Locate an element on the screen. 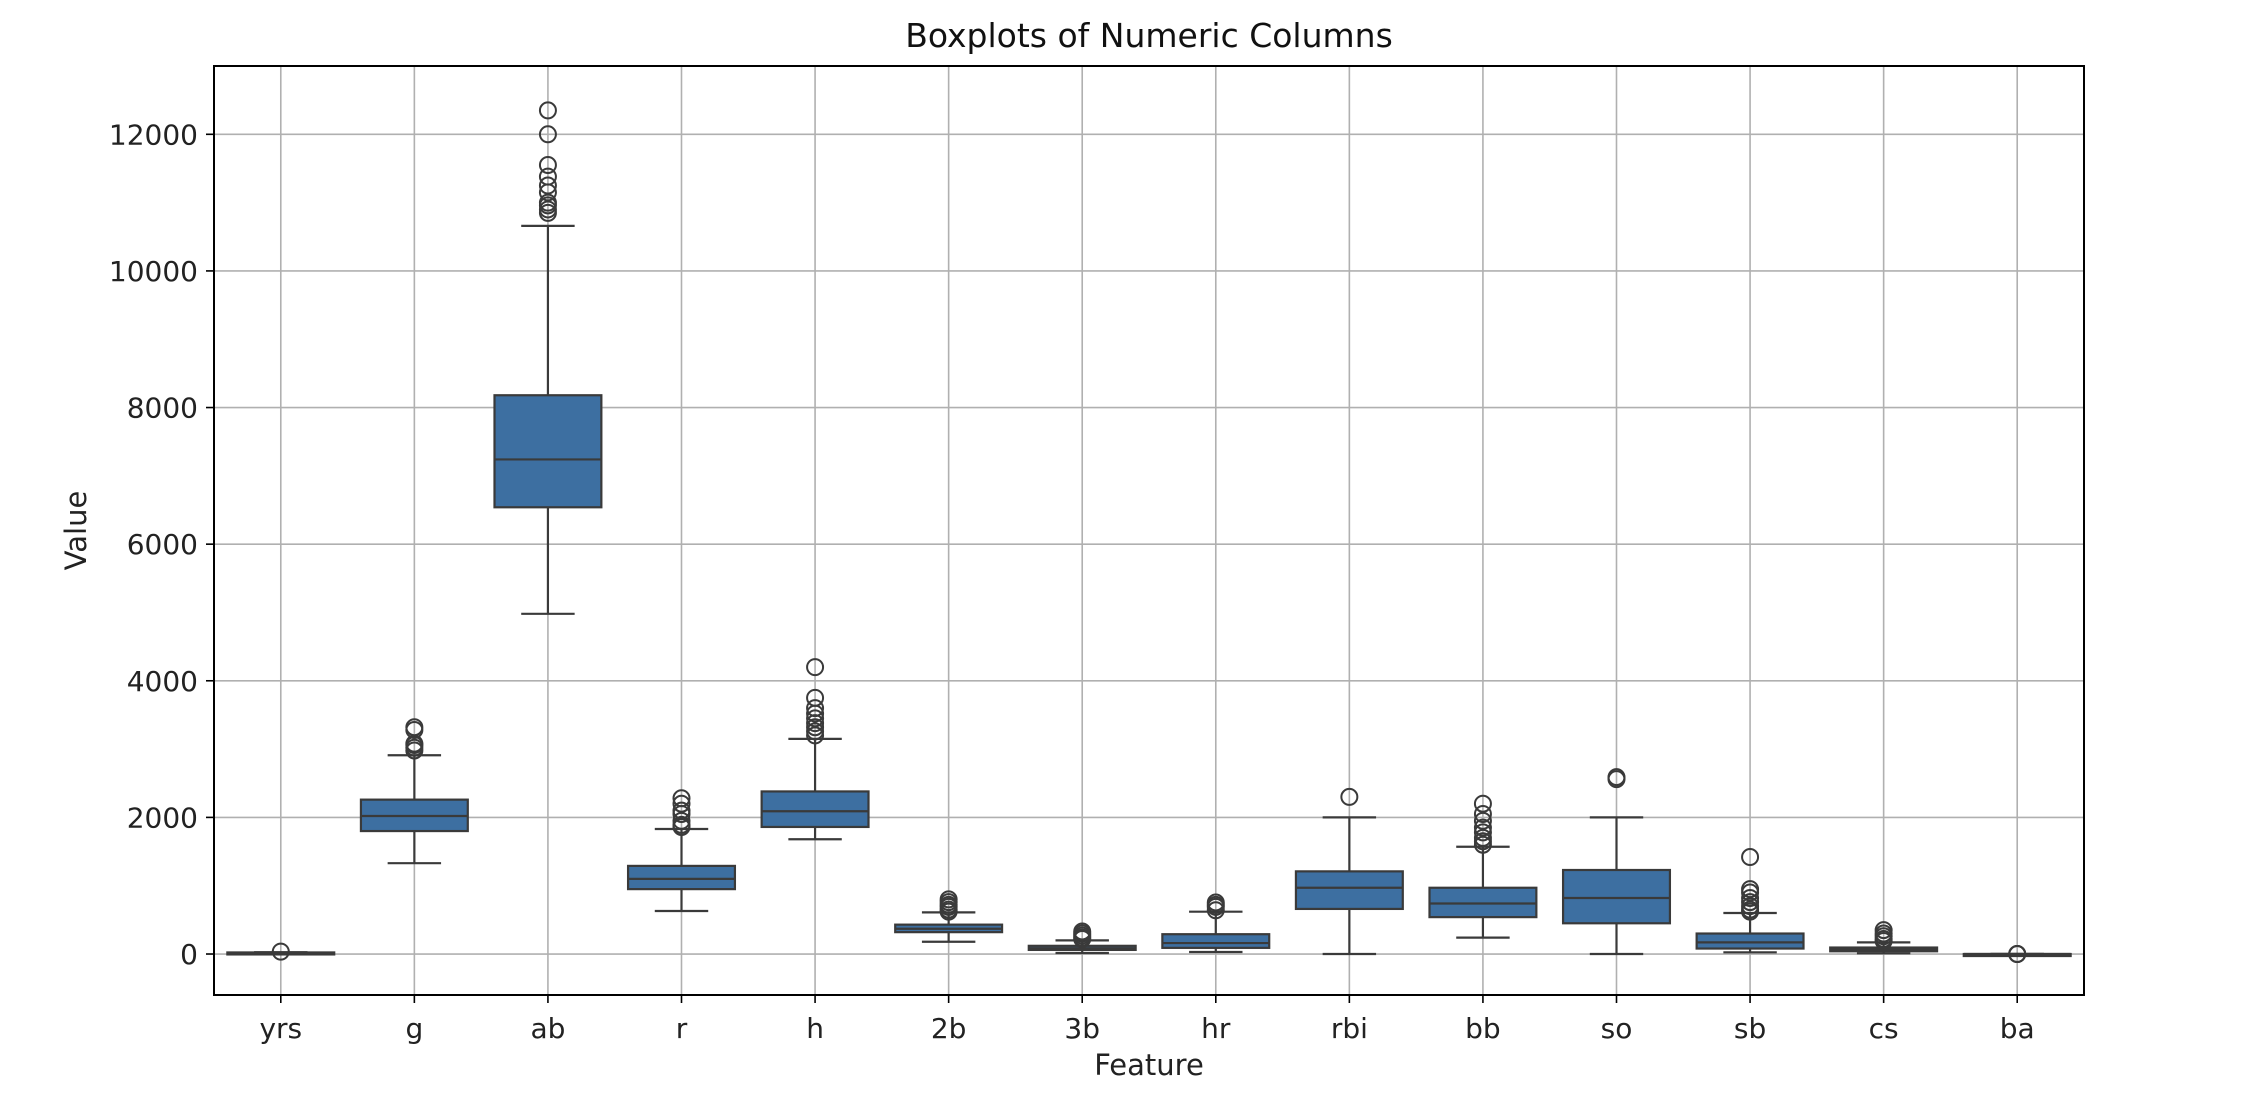  y-tick-label: 10000 is located at coordinates (153, 271).